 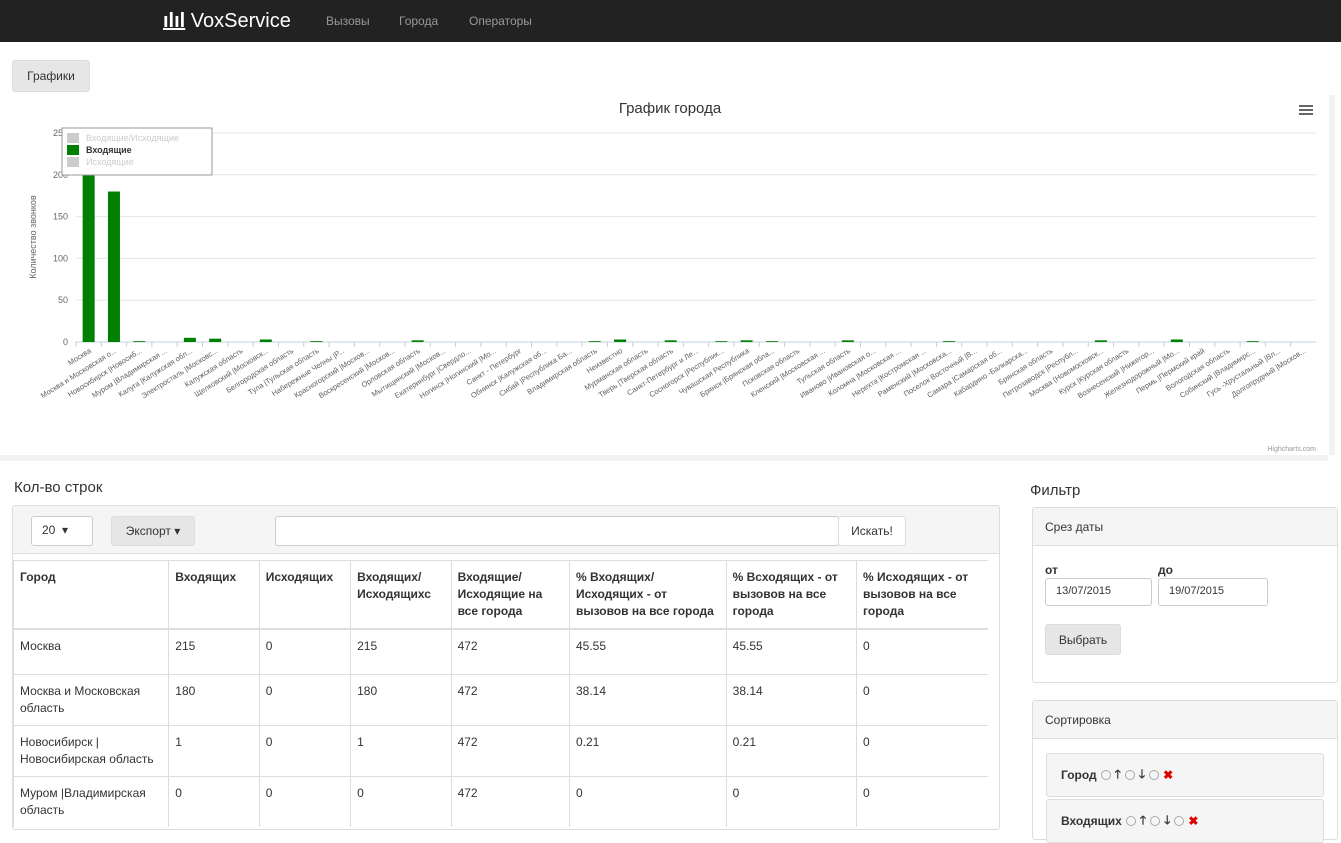 I want to click on column-header: Исходящих, so click(x=304, y=595).